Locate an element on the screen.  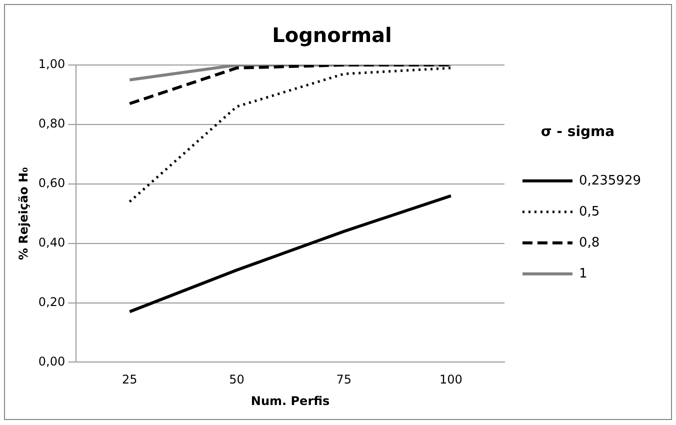
x-tick-label: 50 is located at coordinates (236, 379).